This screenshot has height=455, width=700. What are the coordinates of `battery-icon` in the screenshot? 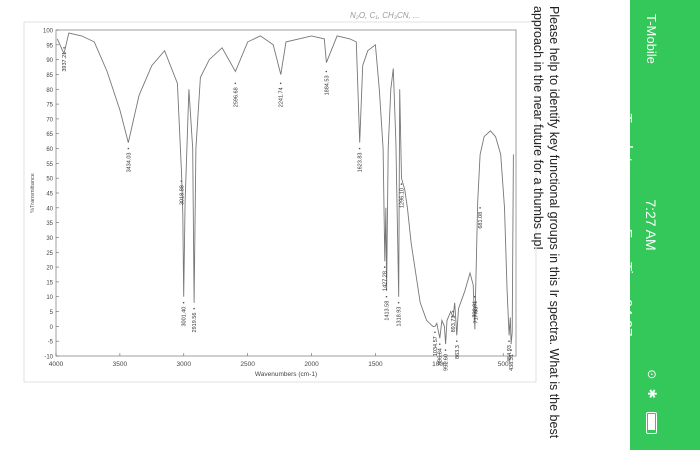 It's located at (651, 423).